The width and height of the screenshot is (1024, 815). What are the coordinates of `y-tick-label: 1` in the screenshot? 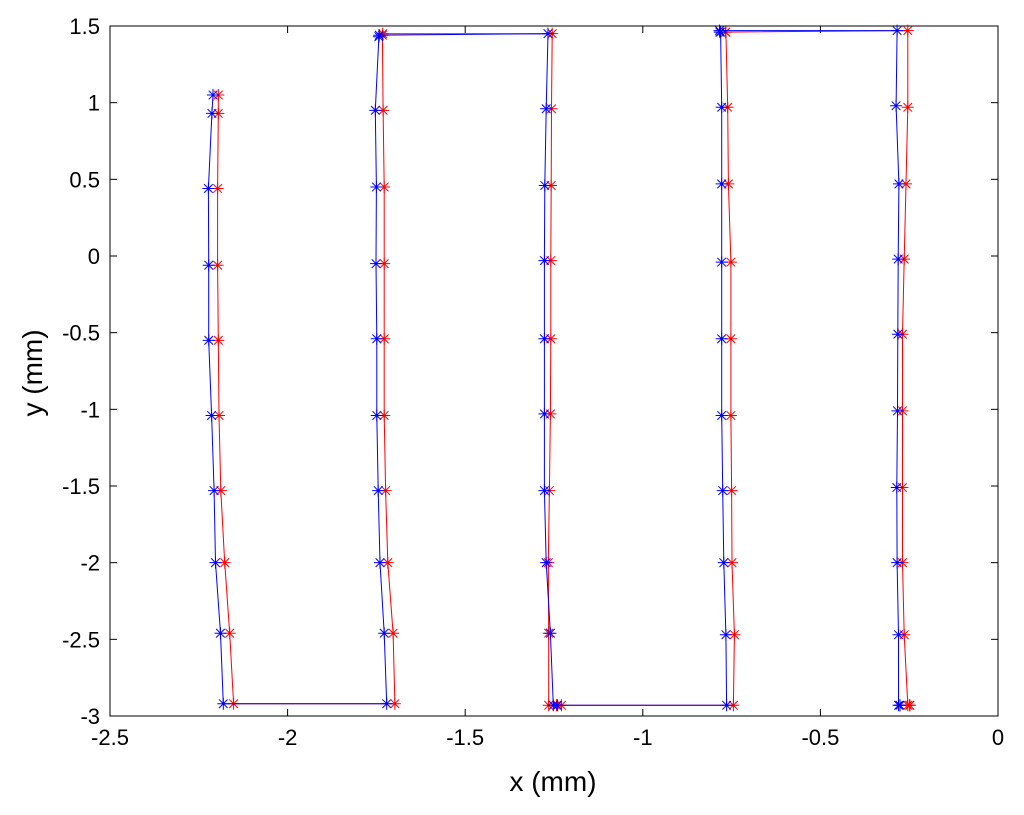 It's located at (94, 103).